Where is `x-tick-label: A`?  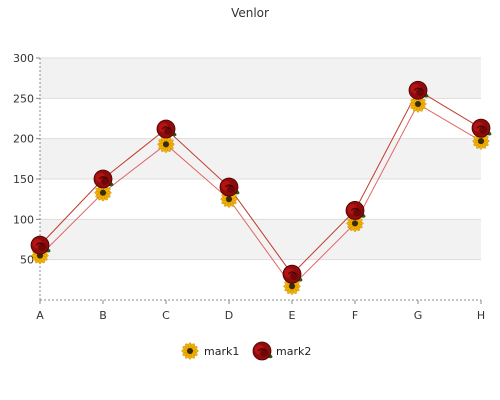
x-tick-label: A is located at coordinates (40, 315).